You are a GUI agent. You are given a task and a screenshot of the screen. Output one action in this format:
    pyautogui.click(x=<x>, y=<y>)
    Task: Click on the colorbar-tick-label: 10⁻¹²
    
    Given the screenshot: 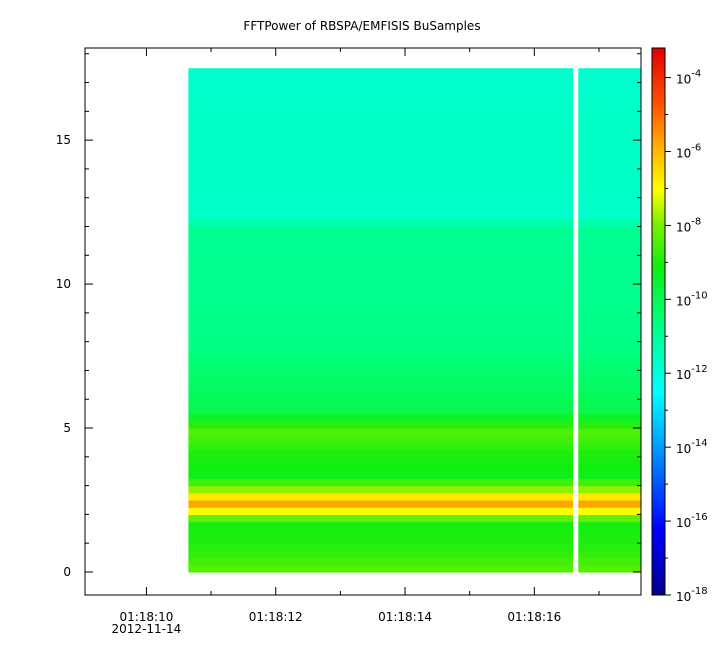 What is the action you would take?
    pyautogui.click(x=692, y=373)
    